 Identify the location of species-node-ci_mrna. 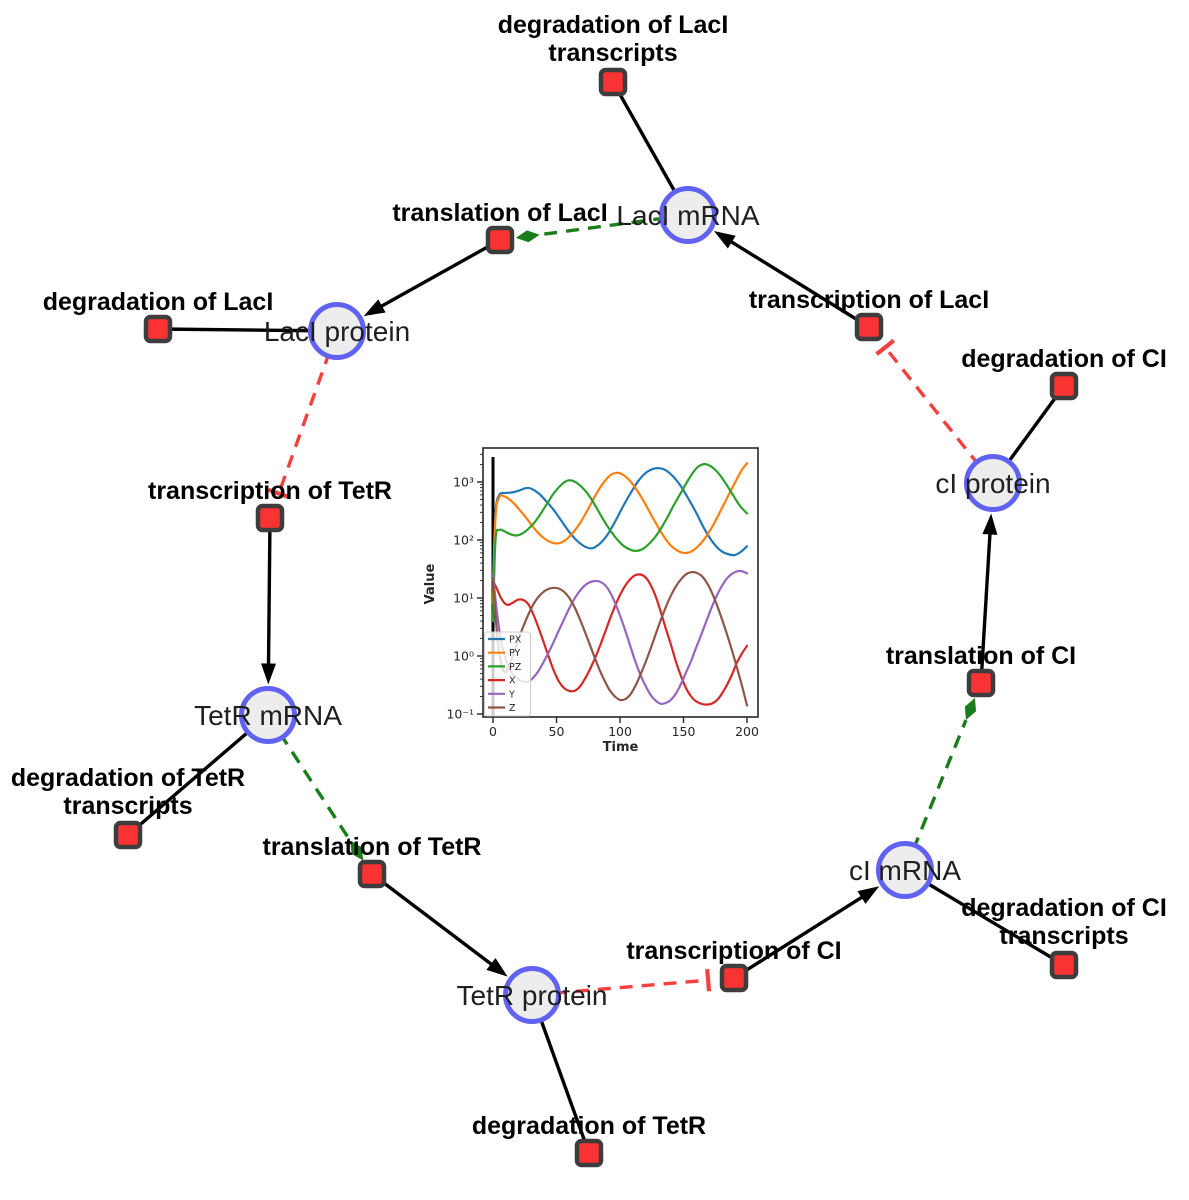
(905, 870).